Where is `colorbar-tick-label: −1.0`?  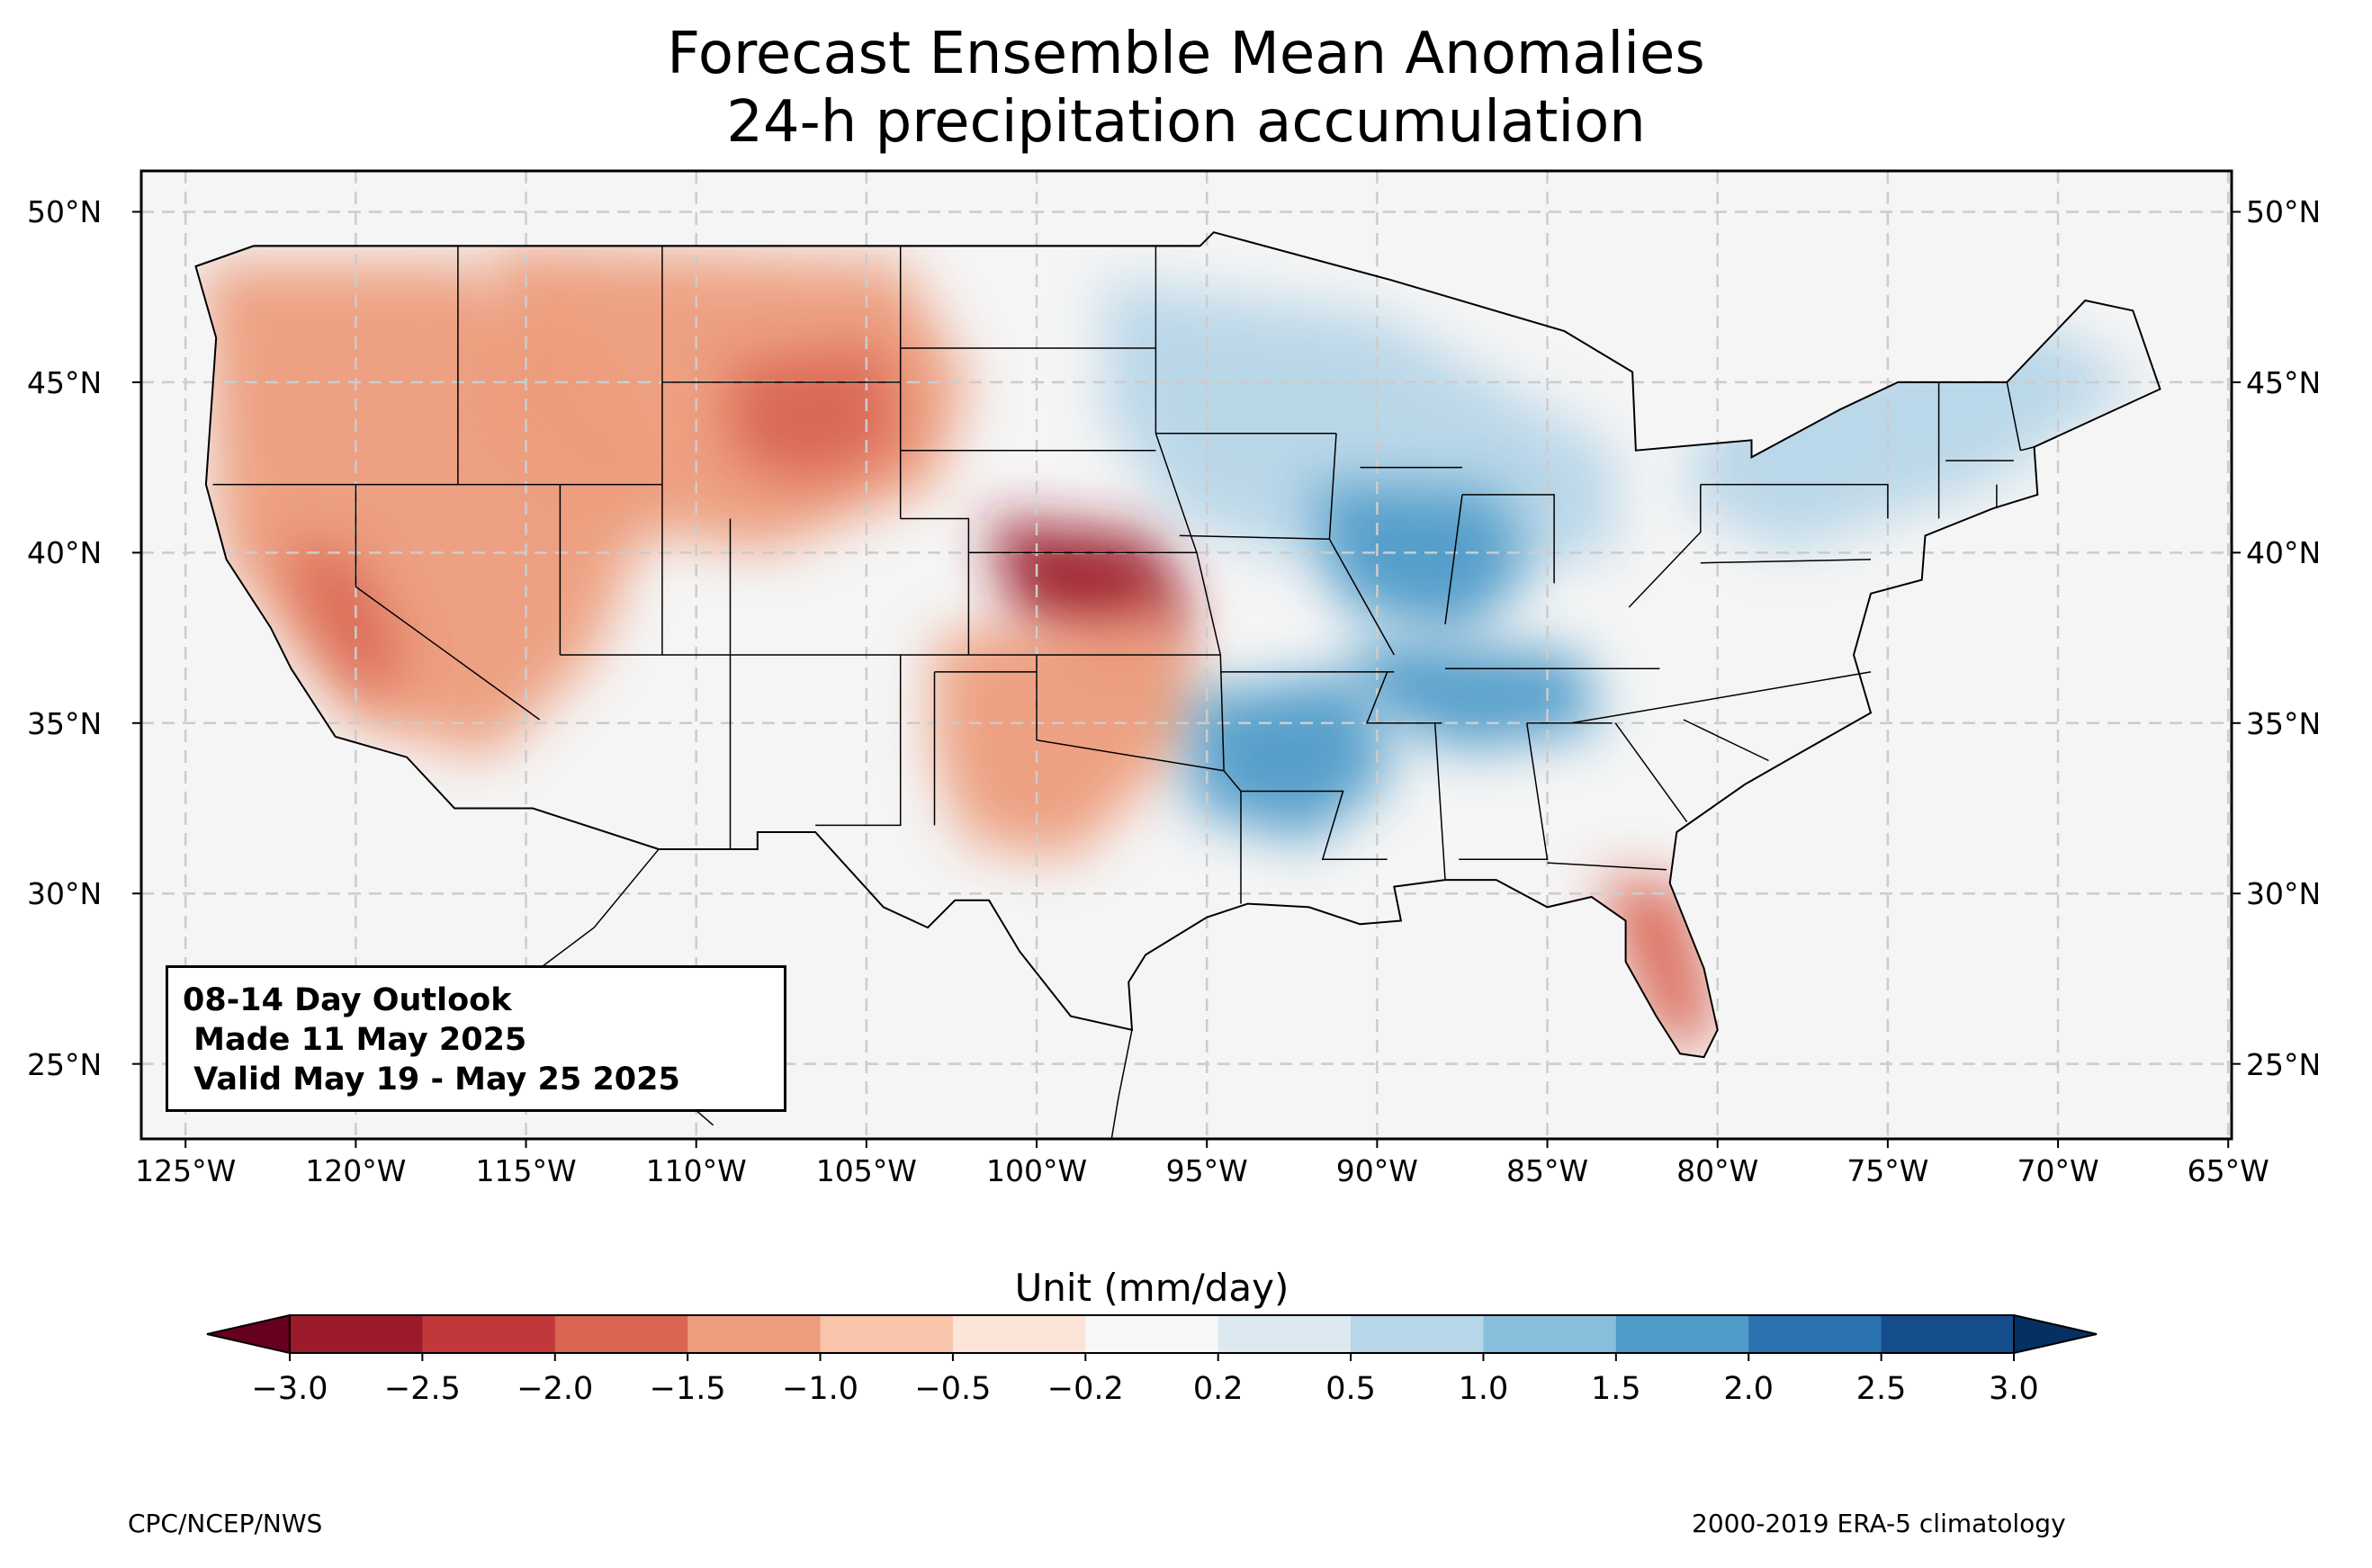 colorbar-tick-label: −1.0 is located at coordinates (820, 1389).